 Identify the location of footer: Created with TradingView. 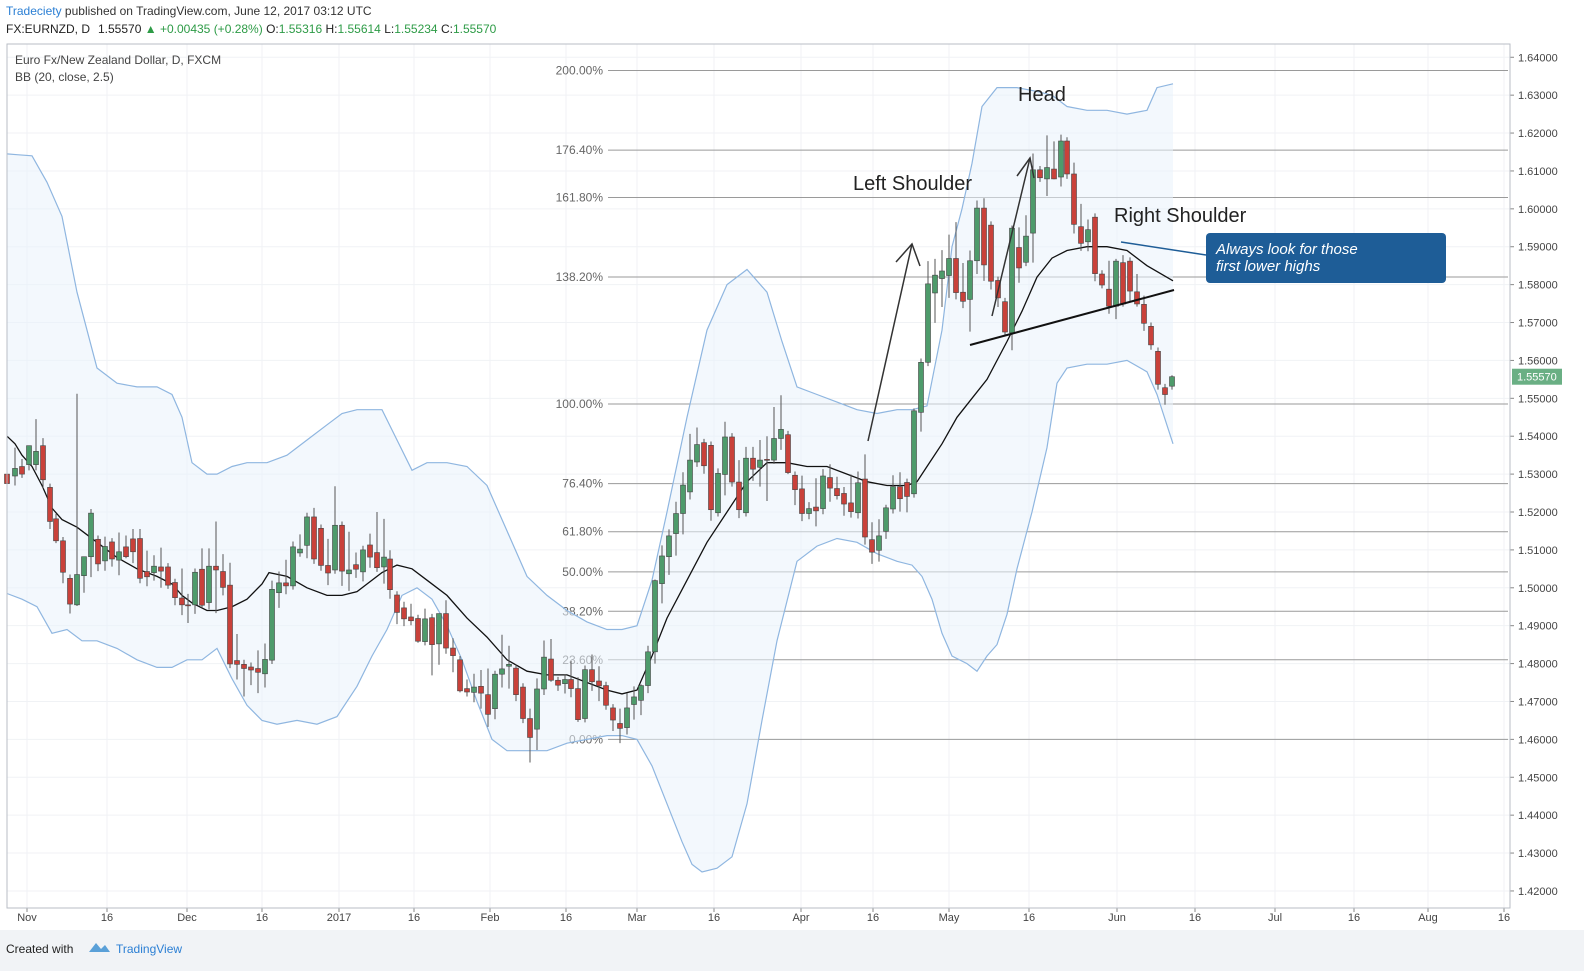
(792, 950).